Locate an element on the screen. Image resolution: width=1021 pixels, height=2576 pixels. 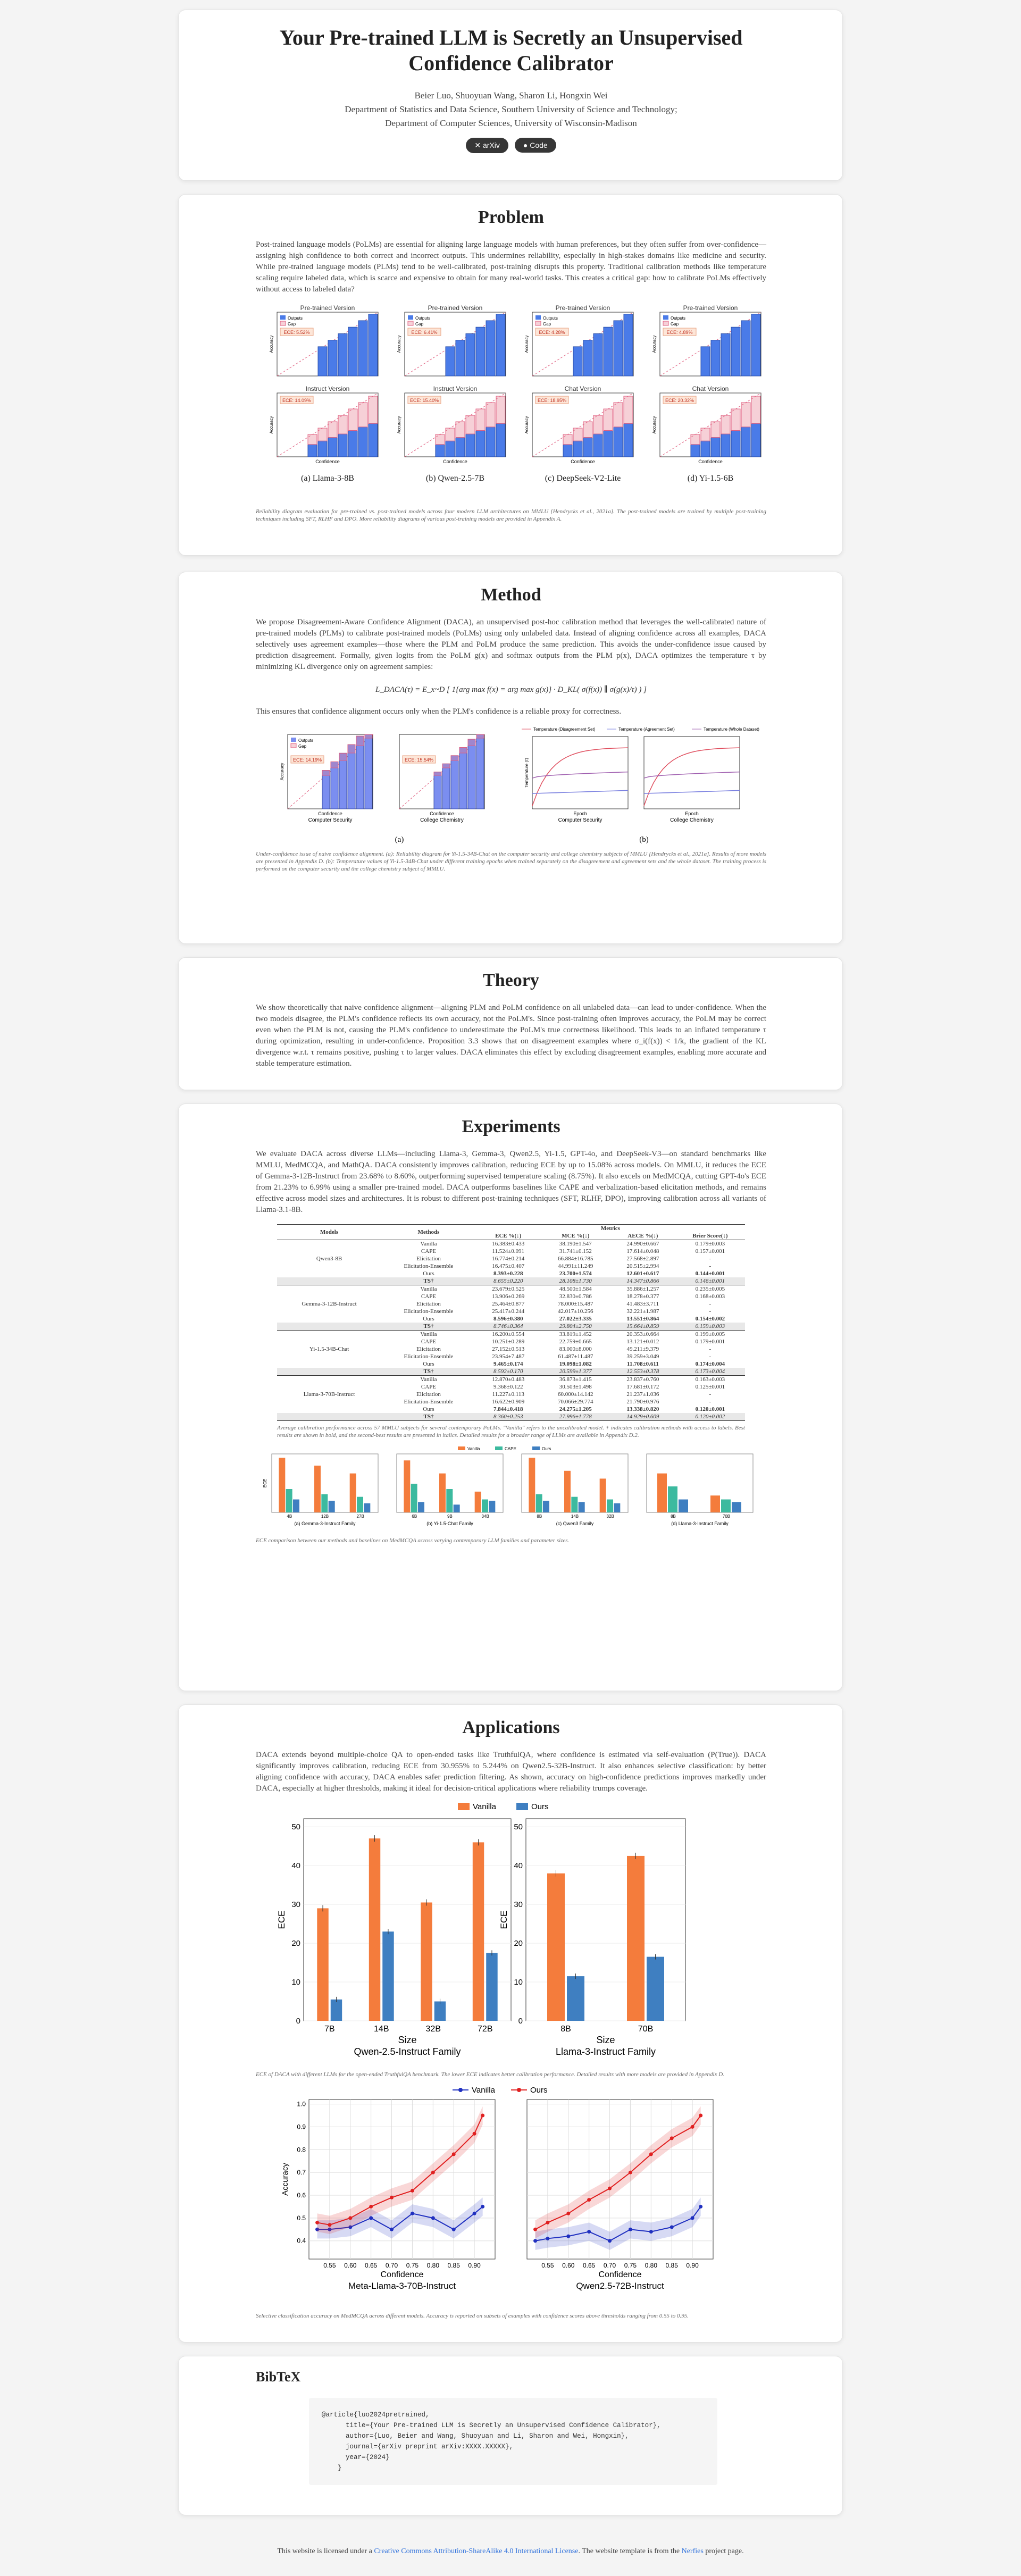
code-button: ● Code is located at coordinates (535, 145).